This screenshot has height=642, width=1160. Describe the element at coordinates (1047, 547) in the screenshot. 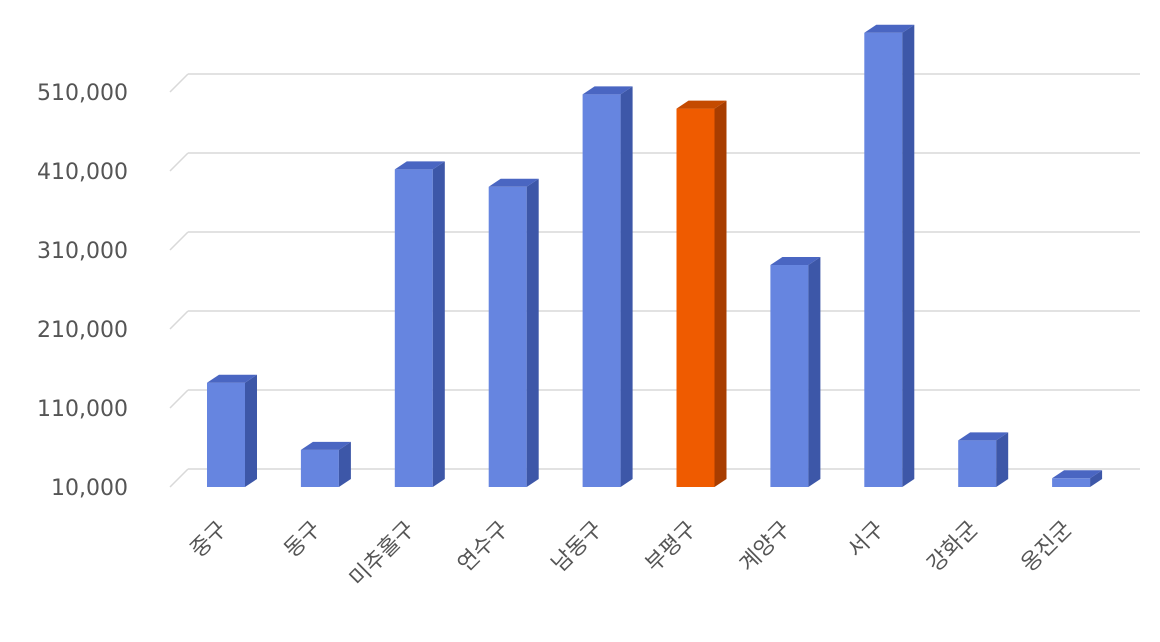

I see `x-category-label: 옹진군` at that location.